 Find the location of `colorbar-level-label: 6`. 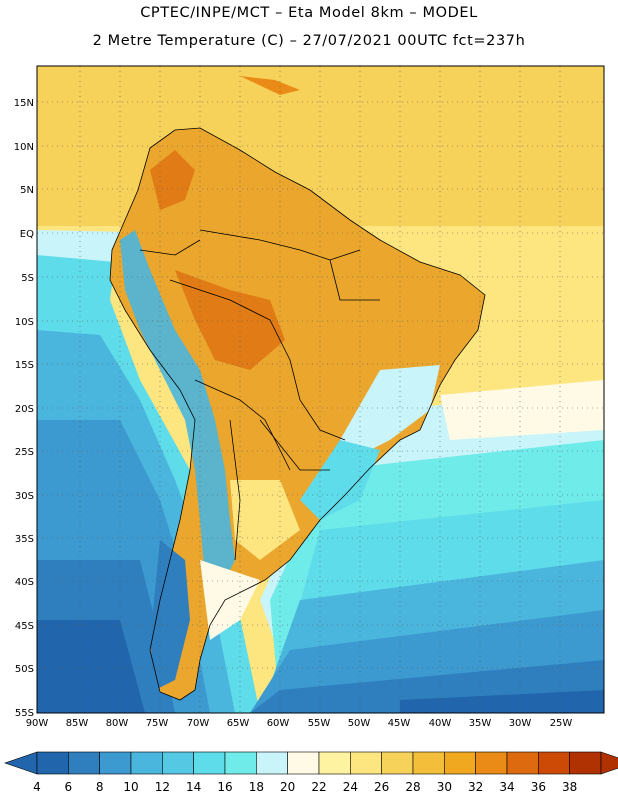

colorbar-level-label: 6 is located at coordinates (69, 787).